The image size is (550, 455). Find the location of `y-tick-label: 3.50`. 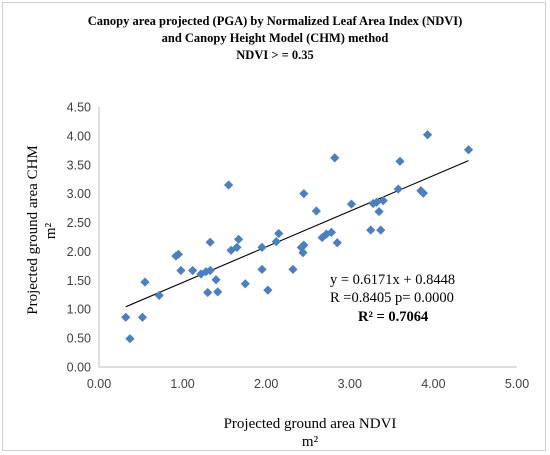

y-tick-label: 3.50 is located at coordinates (79, 165).